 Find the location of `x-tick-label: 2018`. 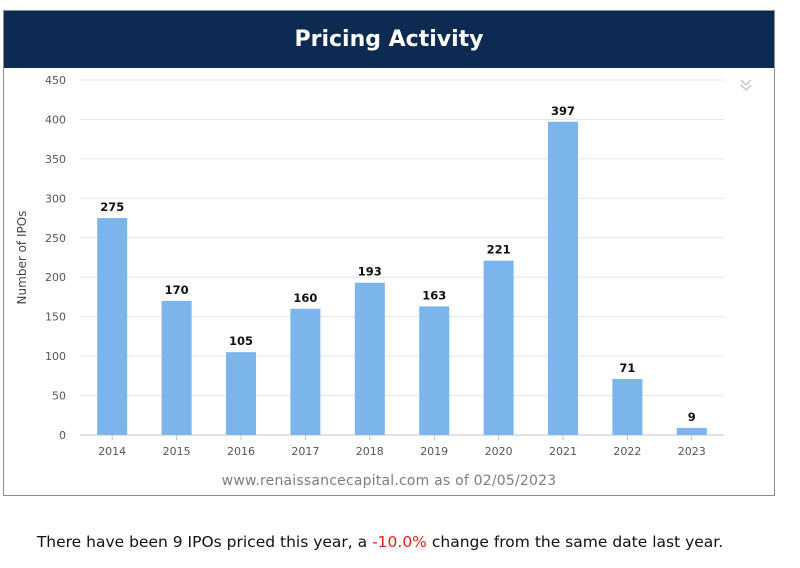

x-tick-label: 2018 is located at coordinates (370, 451).